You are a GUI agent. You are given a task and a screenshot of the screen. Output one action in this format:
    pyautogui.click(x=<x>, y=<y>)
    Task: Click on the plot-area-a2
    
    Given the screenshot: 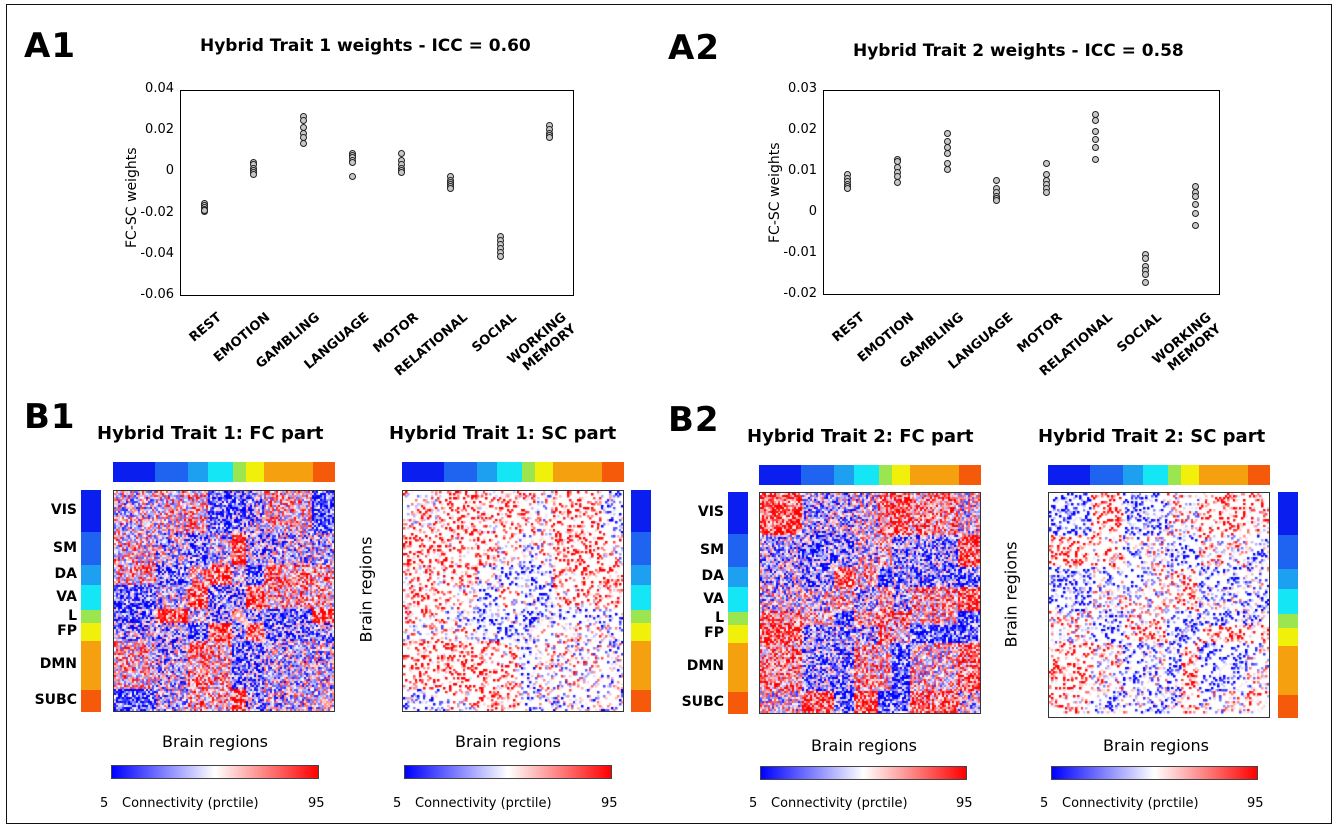 What is the action you would take?
    pyautogui.click(x=1021, y=192)
    